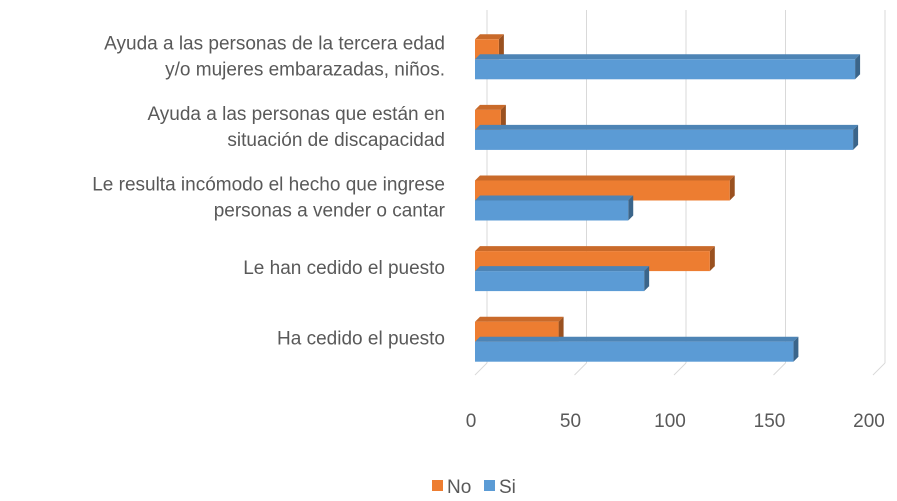  What do you see at coordinates (336, 140) in the screenshot?
I see `y-tick-label: situación de discapacidad` at bounding box center [336, 140].